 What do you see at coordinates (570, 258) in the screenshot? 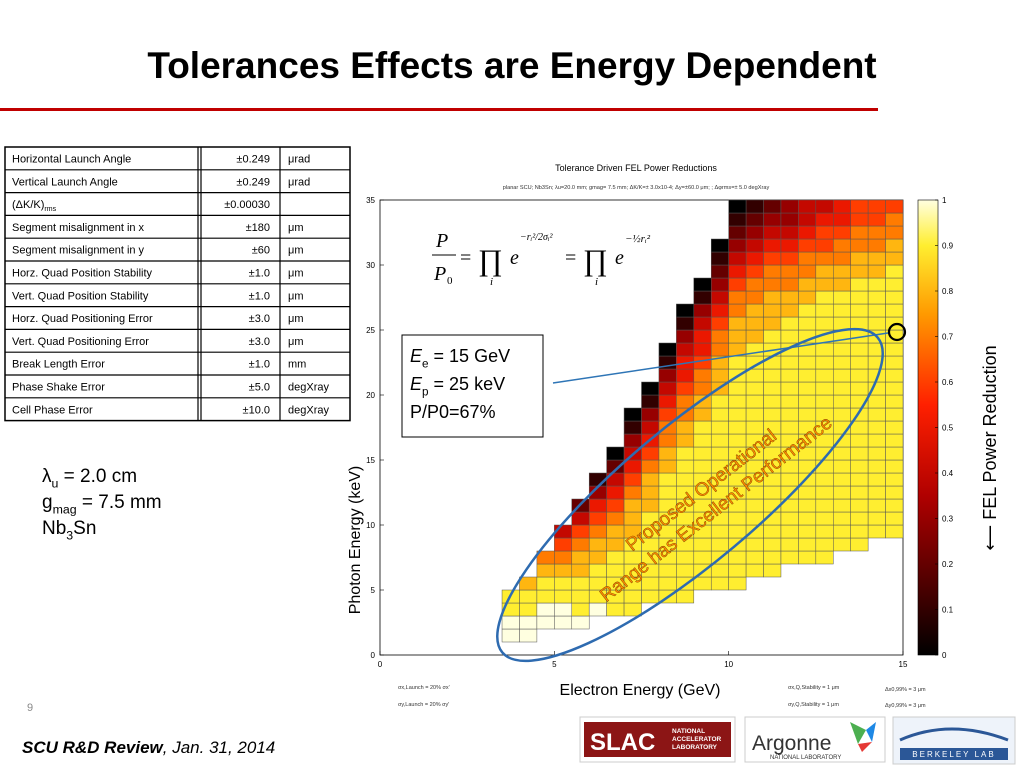
I see `formula-part: =` at bounding box center [570, 258].